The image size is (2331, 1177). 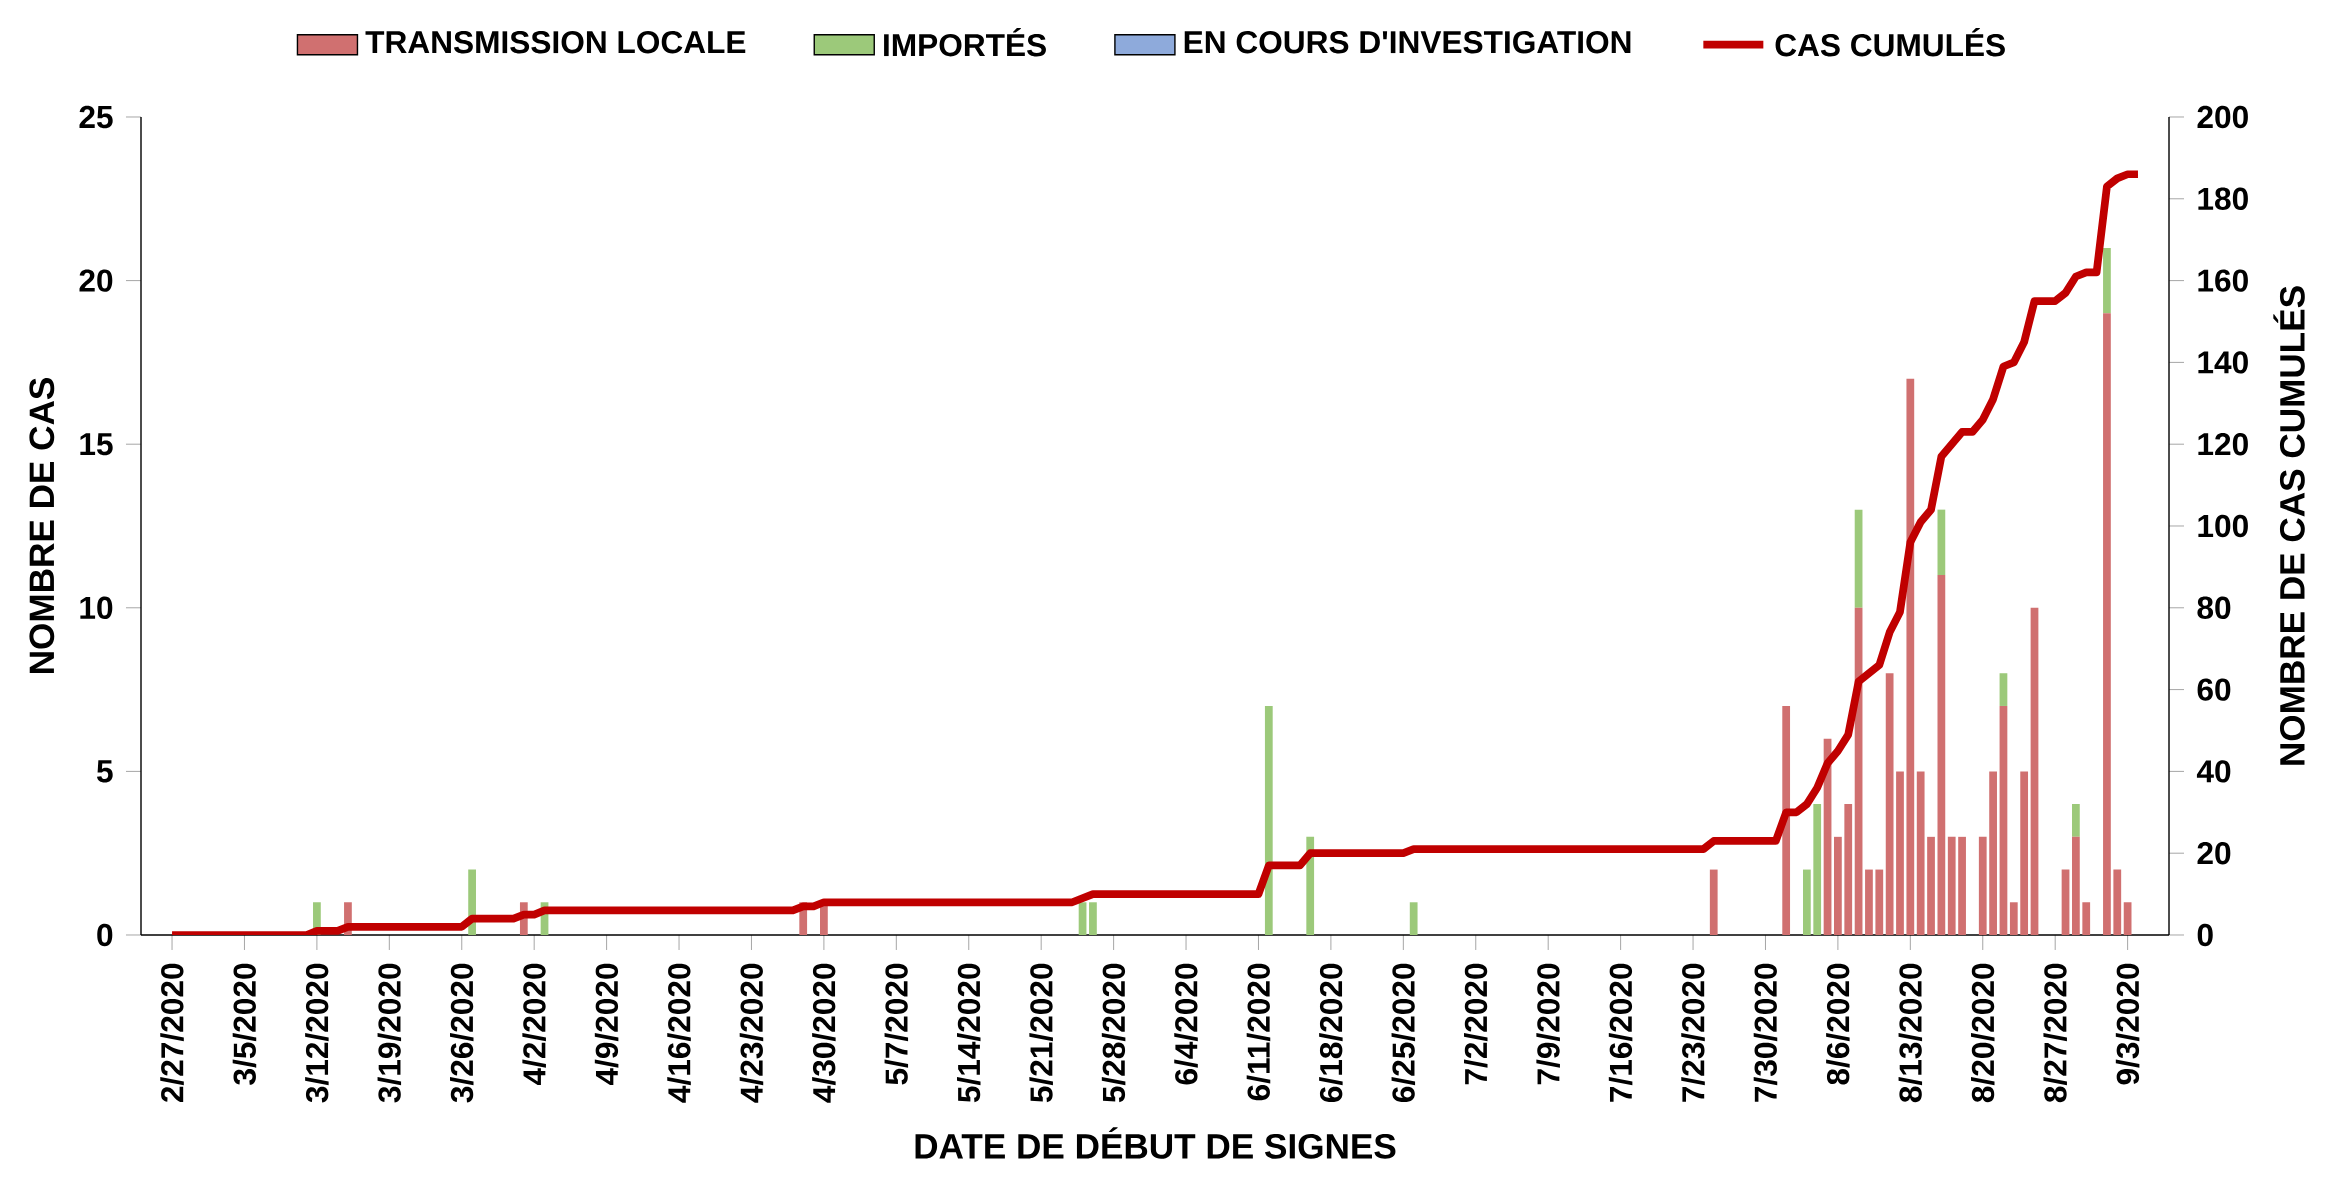 What do you see at coordinates (896, 1024) in the screenshot?
I see `x-tick-label: 5/7/2020` at bounding box center [896, 1024].